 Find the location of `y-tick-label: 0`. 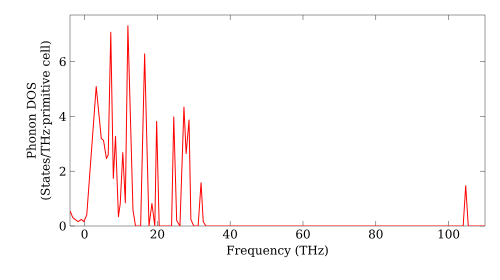

y-tick-label: 0 is located at coordinates (63, 226).